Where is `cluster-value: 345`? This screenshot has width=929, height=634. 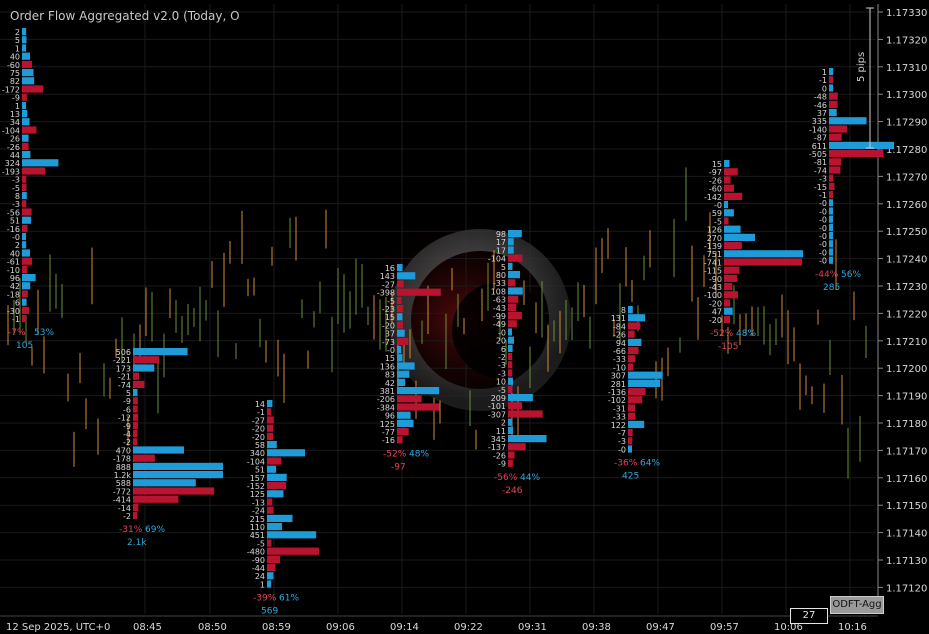
cluster-value: 345 is located at coordinates (498, 439).